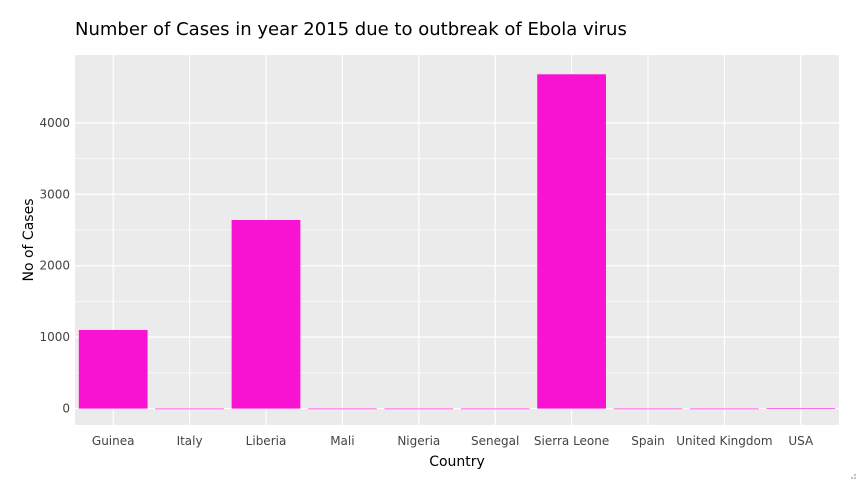 The image size is (859, 482). Describe the element at coordinates (342, 441) in the screenshot. I see `x-tick-label: Mali` at that location.